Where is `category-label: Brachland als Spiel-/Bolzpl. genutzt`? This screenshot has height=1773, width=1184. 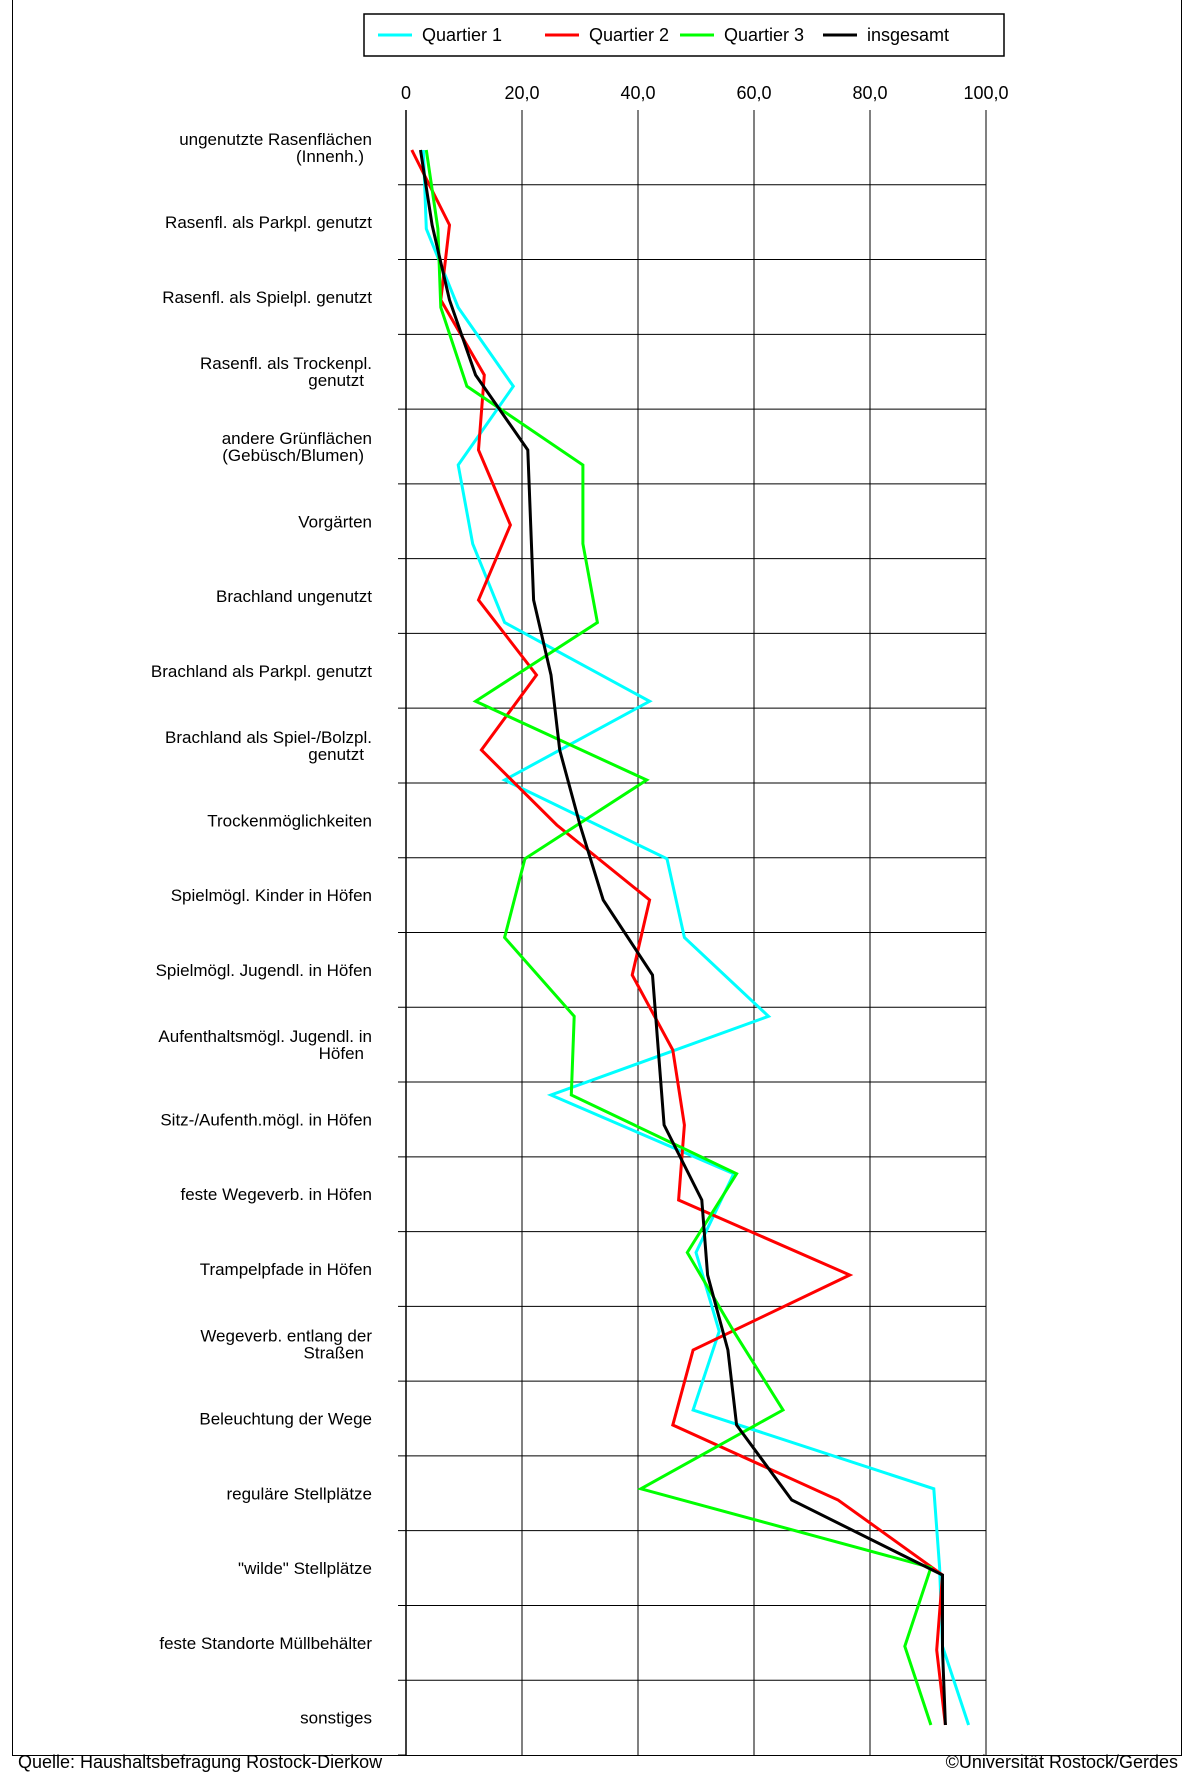
category-label: Brachland als Spiel-/Bolzpl. genutzt is located at coordinates (268, 746).